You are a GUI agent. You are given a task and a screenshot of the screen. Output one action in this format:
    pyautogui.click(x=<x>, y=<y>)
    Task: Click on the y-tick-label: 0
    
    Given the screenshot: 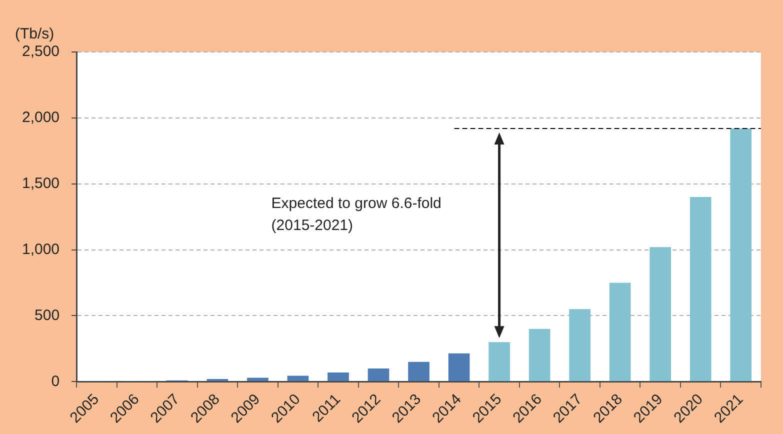 What is the action you would take?
    pyautogui.click(x=55, y=381)
    